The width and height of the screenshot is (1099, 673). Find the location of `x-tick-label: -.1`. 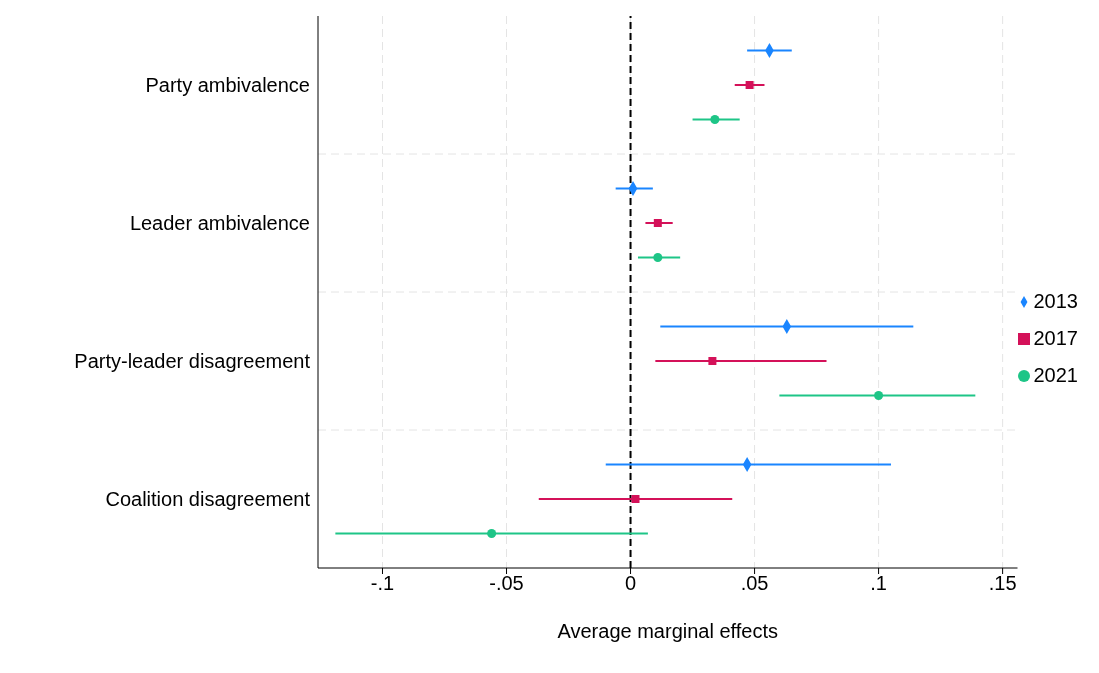

x-tick-label: -.1 is located at coordinates (382, 583).